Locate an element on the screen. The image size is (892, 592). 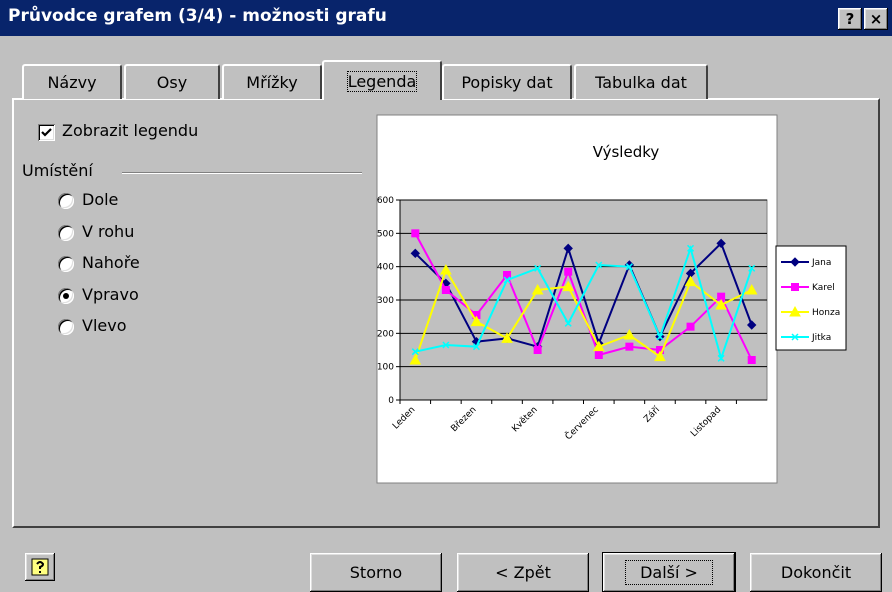
button: Další > is located at coordinates (669, 572).